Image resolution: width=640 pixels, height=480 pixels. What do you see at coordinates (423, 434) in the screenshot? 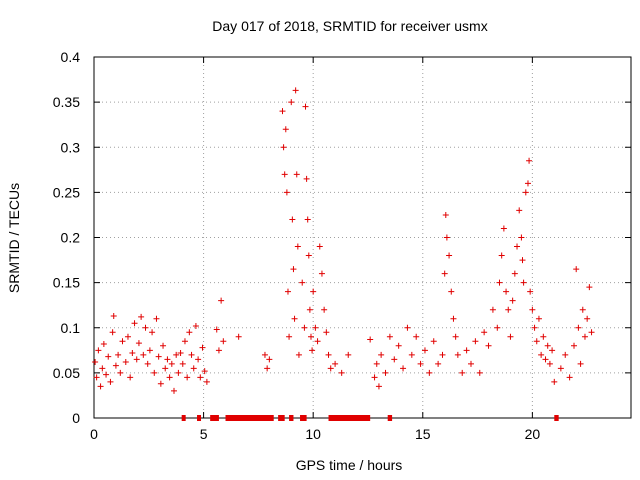
I see `x-tick-label: 15` at bounding box center [423, 434].